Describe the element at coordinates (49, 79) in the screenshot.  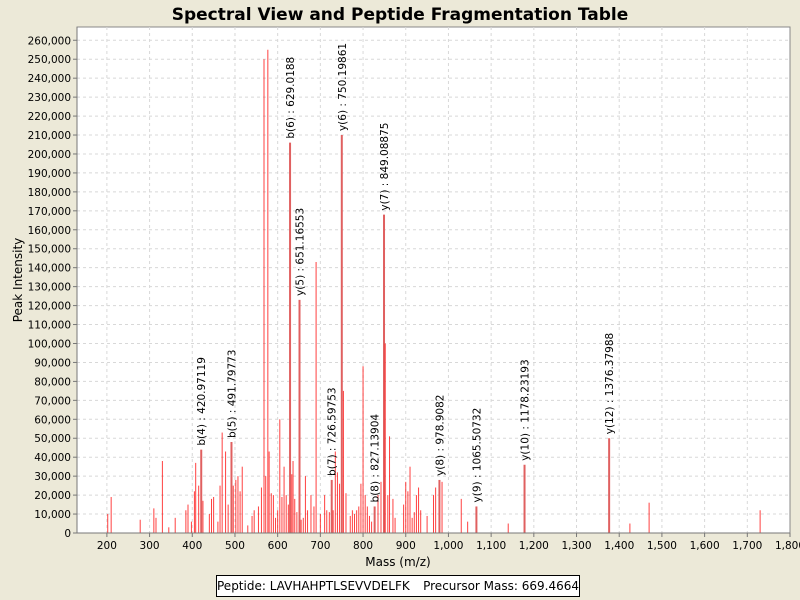
I see `y-tick-label: 240,000` at that location.